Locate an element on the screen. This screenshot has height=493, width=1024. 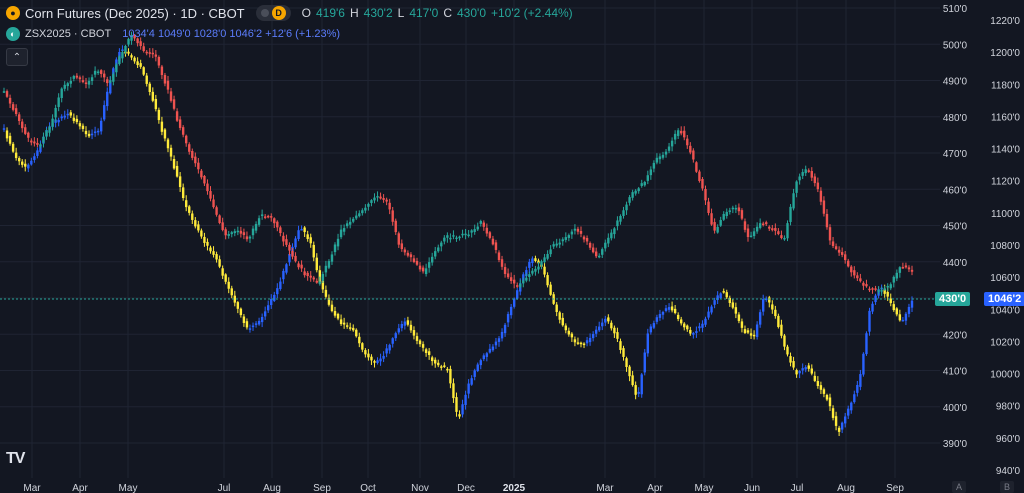
main-symbol-title: Corn Futures (Dec 2025) · 1D · CBOT is located at coordinates (135, 13).